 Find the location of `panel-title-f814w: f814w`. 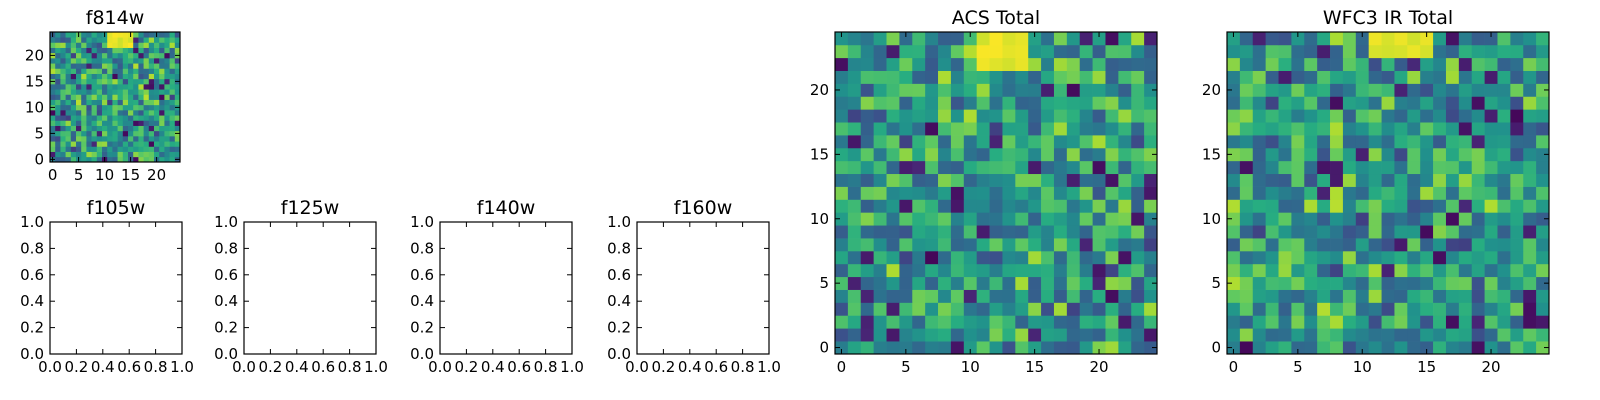

panel-title-f814w: f814w is located at coordinates (115, 18).